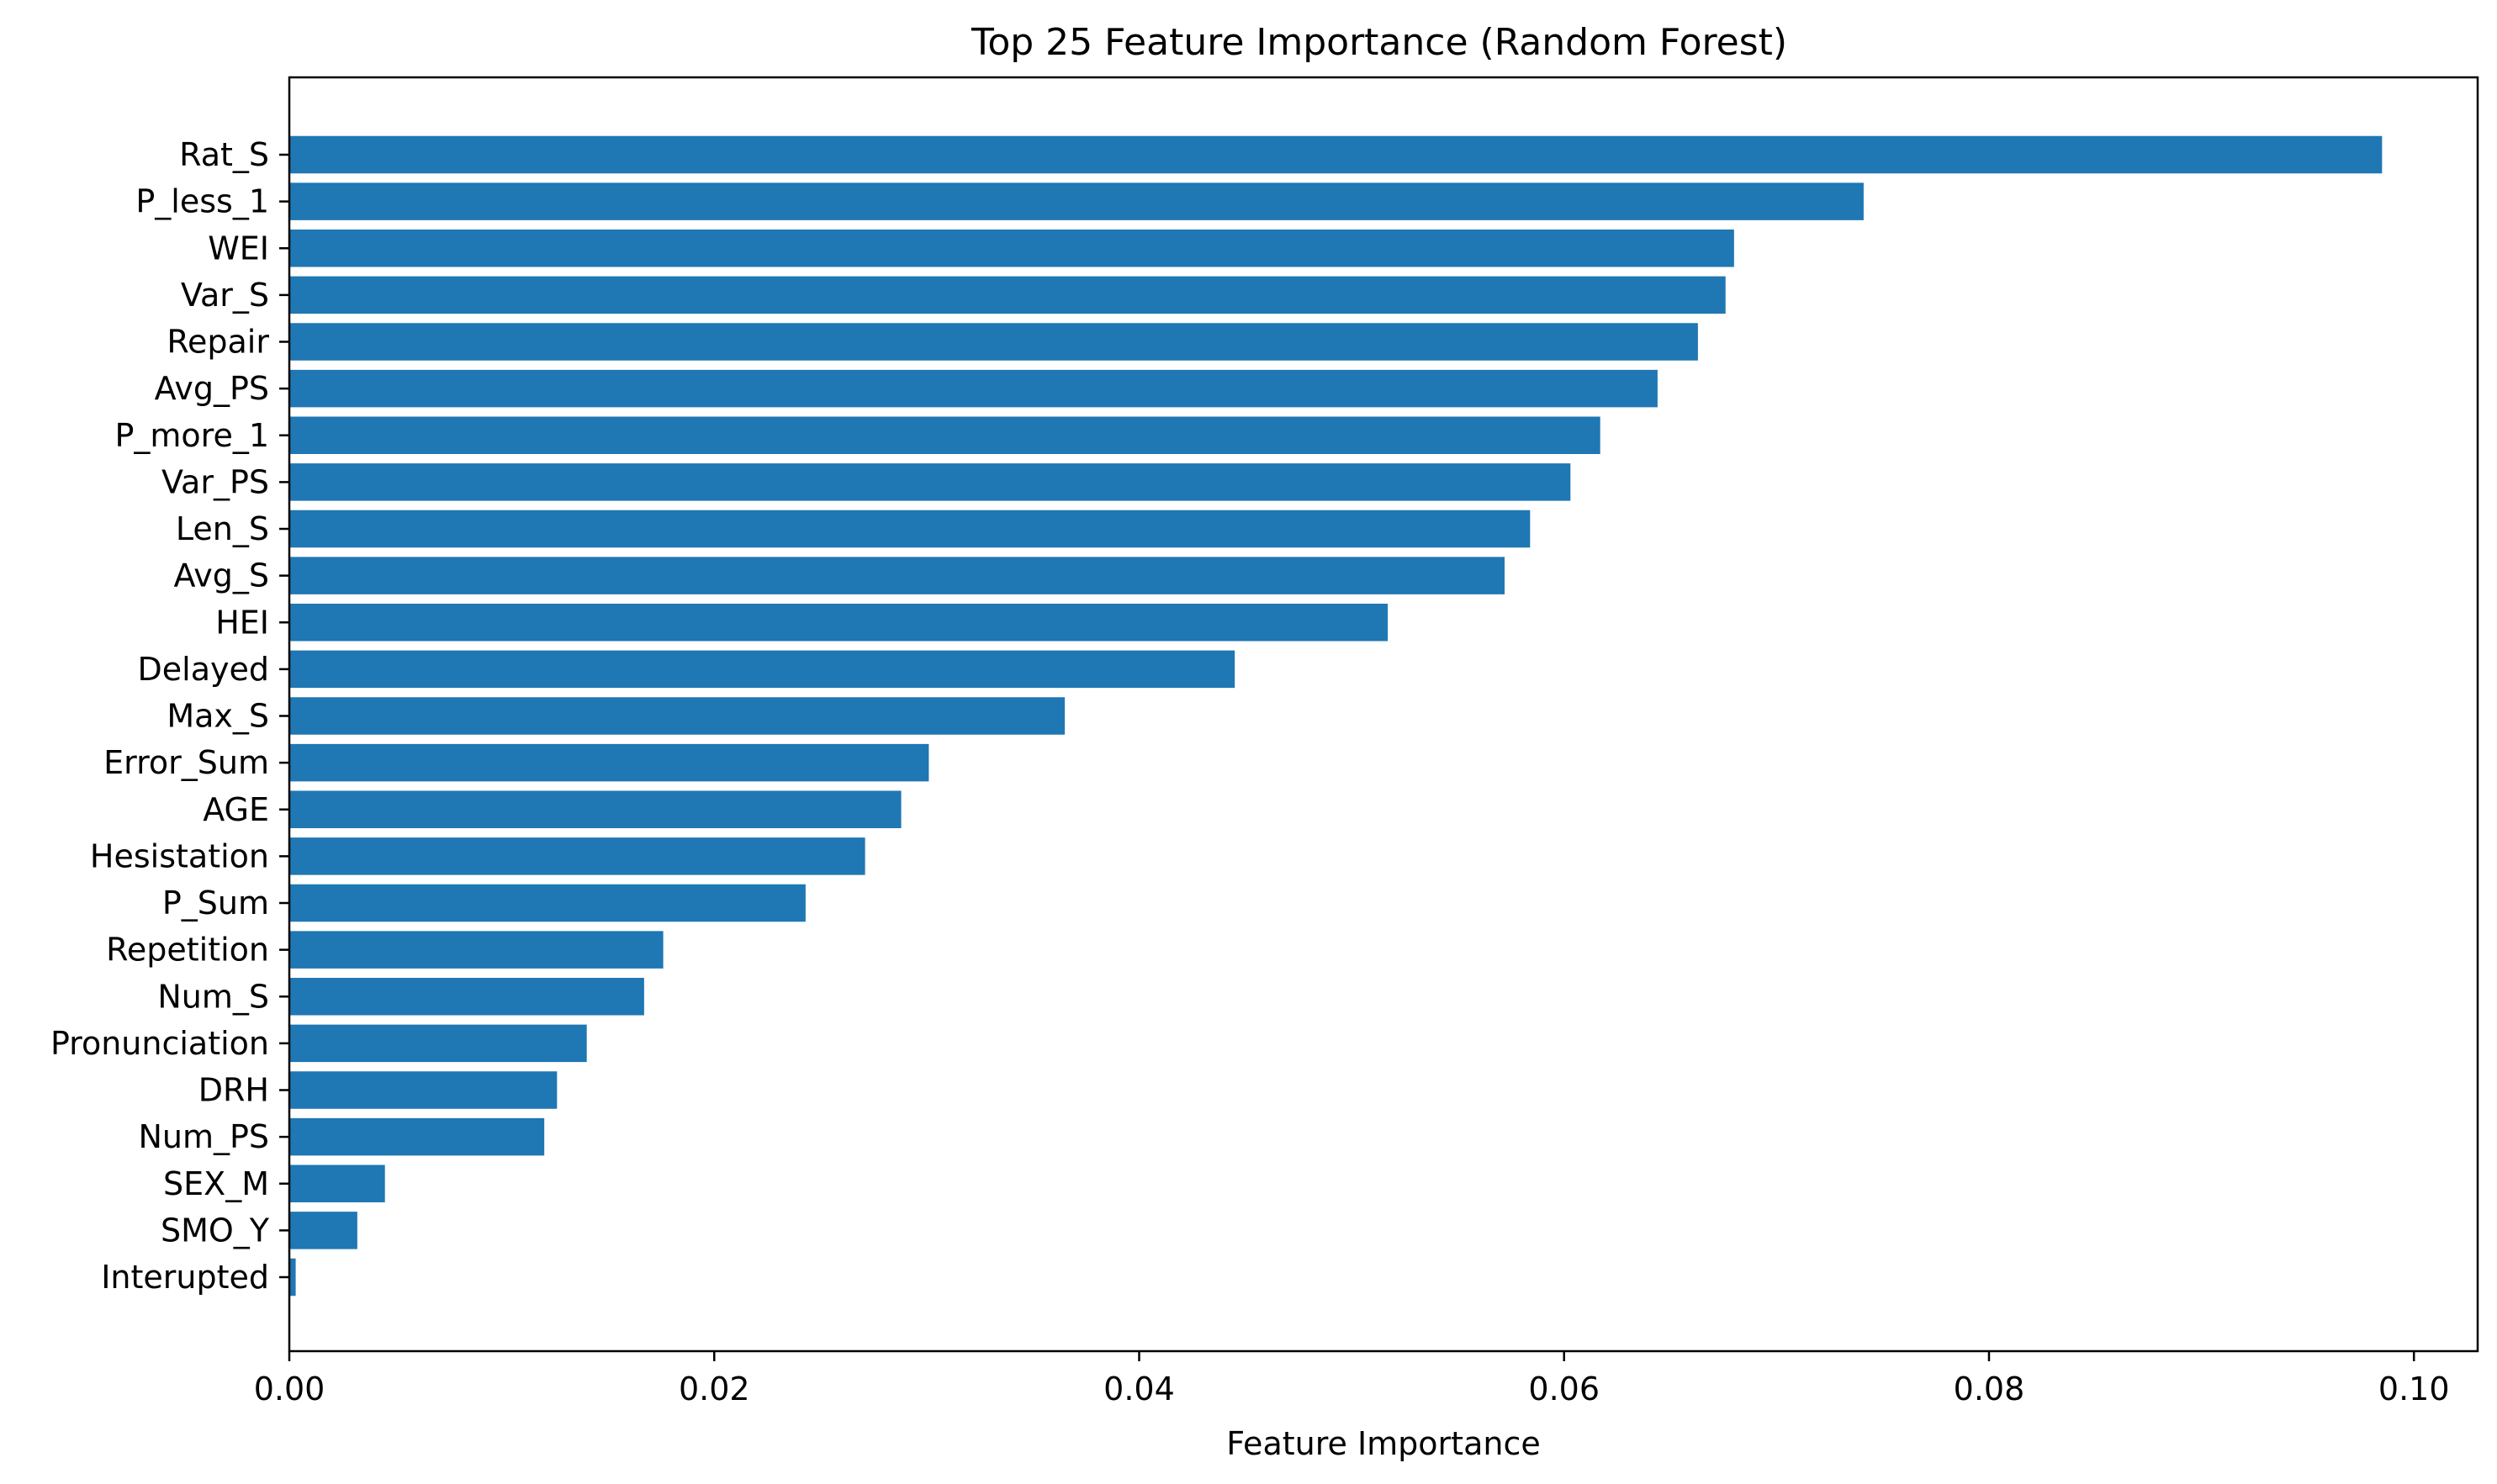 Image resolution: width=2497 pixels, height=1484 pixels. I want to click on y-tick-label-p-sum: P_Sum, so click(215, 904).